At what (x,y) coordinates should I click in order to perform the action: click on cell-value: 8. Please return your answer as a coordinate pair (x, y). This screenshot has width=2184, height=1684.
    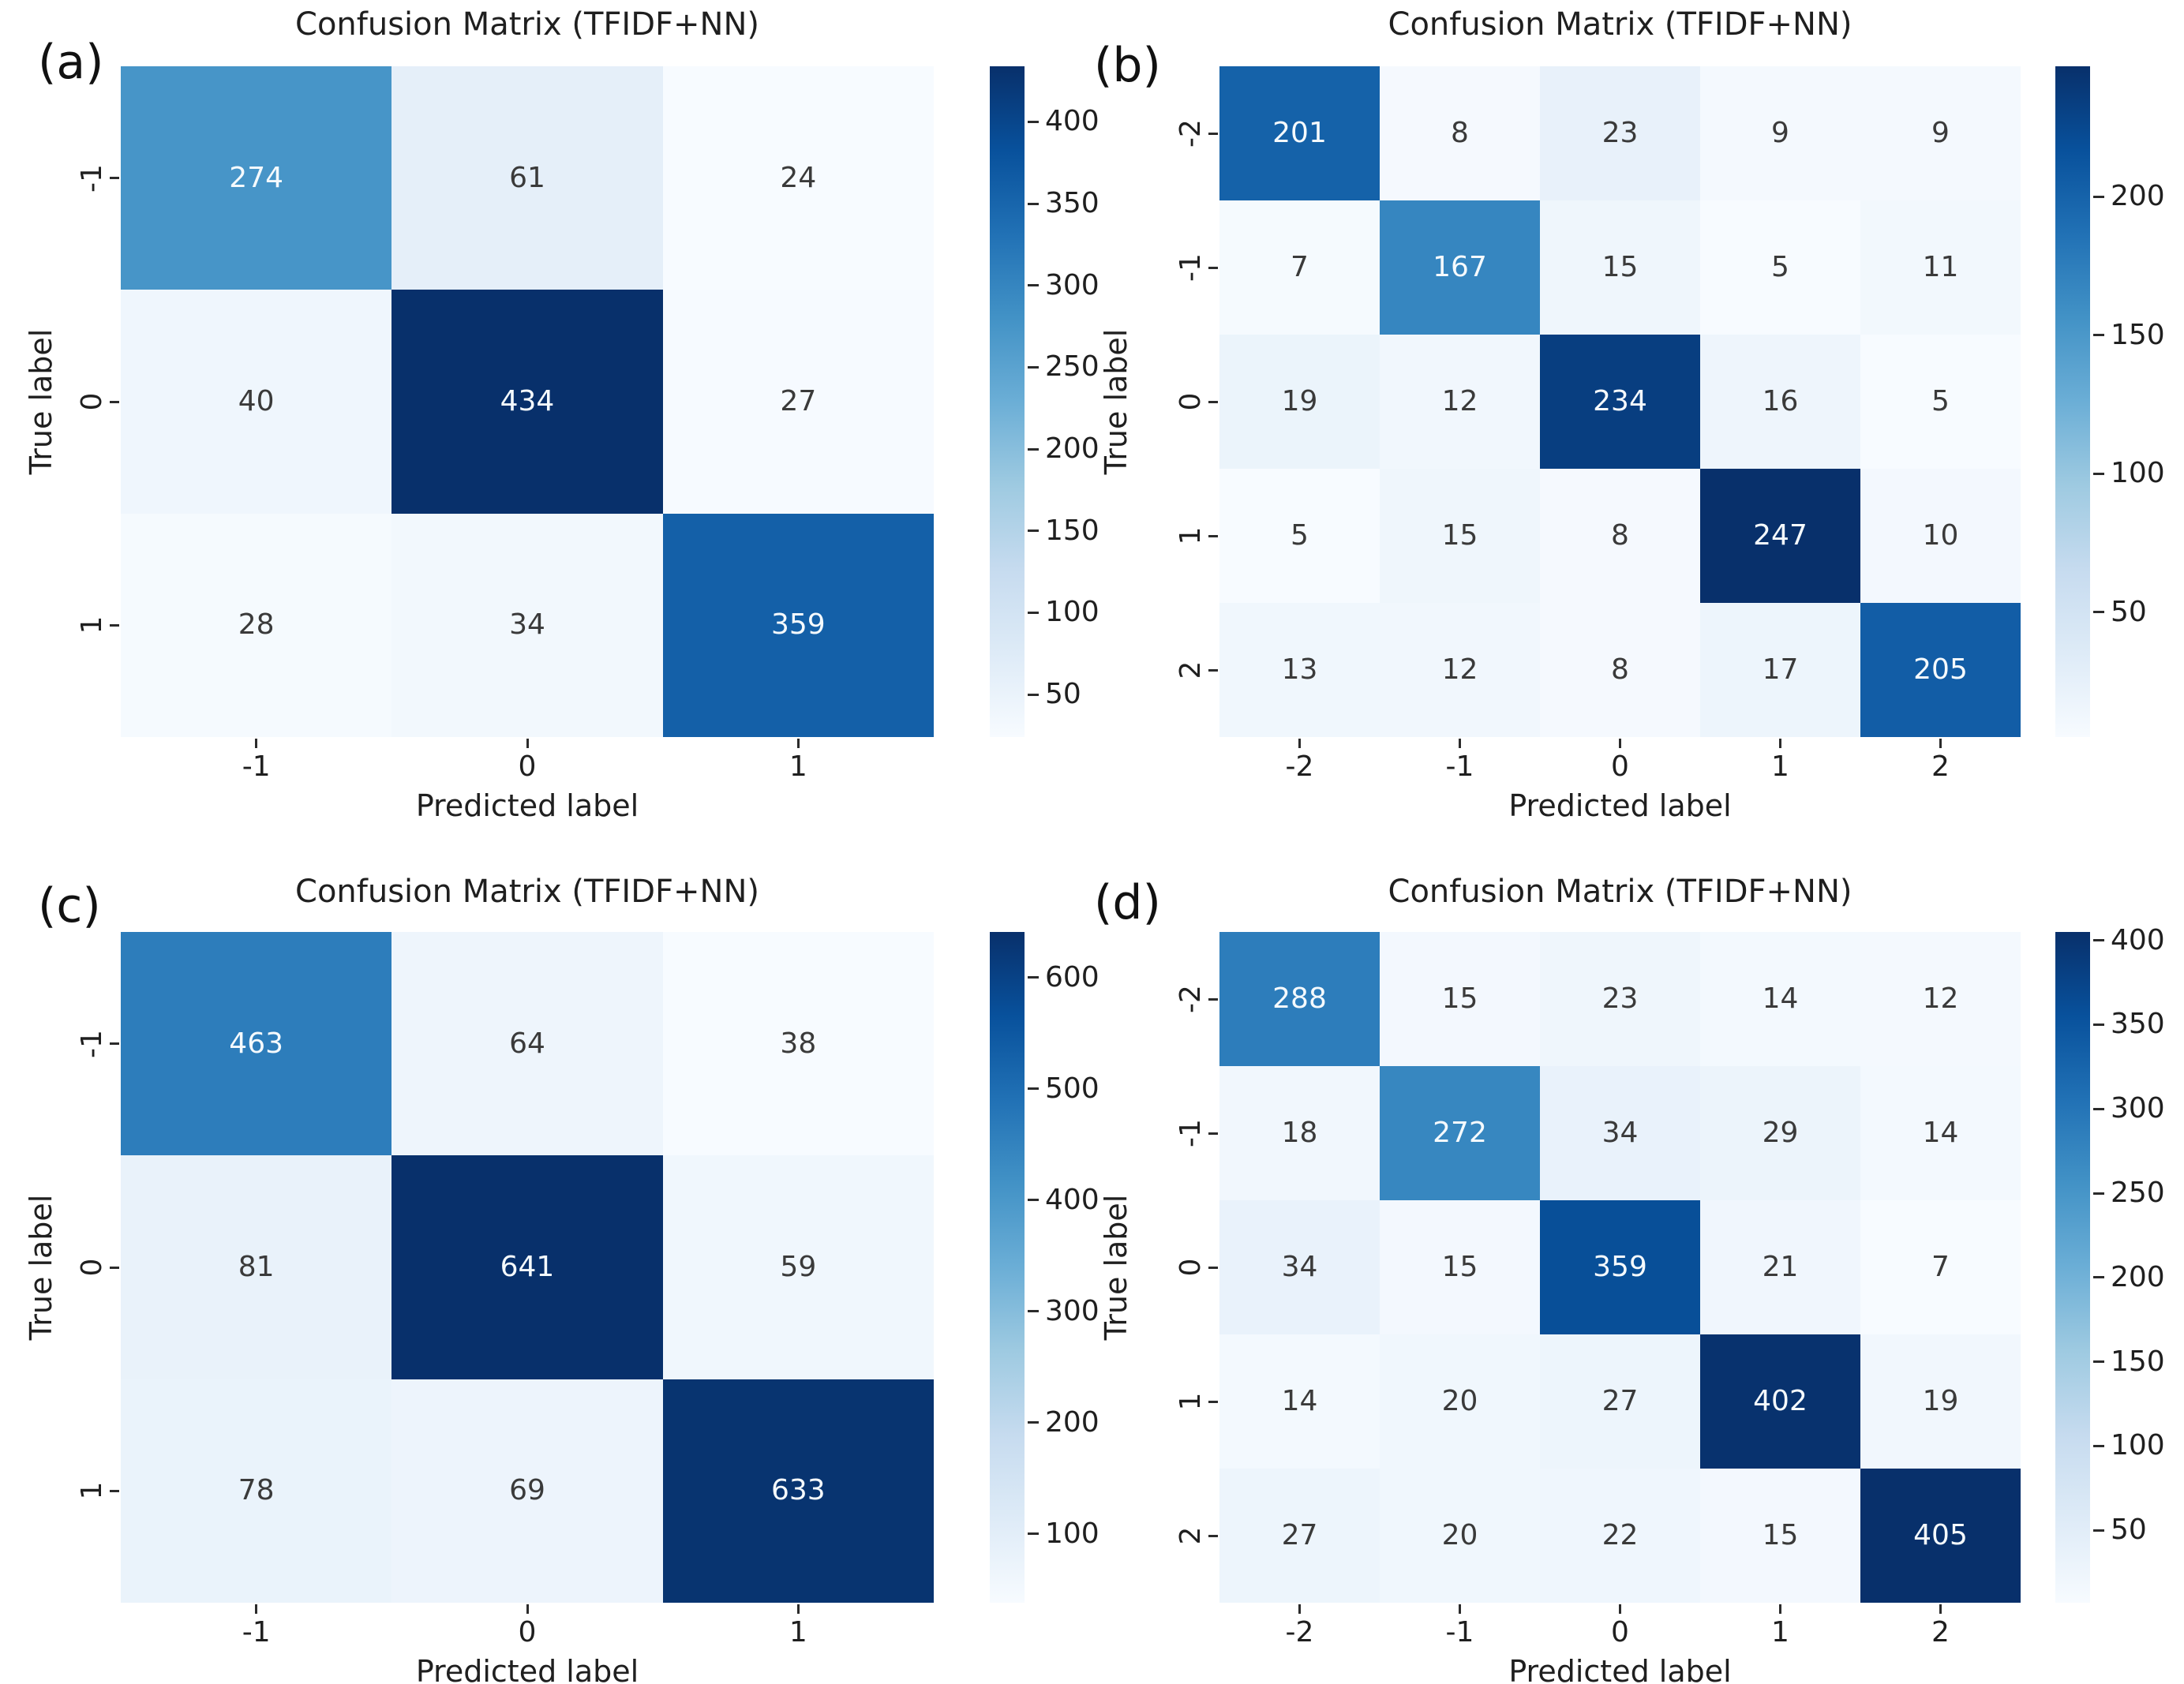
    Looking at the image, I should click on (1620, 535).